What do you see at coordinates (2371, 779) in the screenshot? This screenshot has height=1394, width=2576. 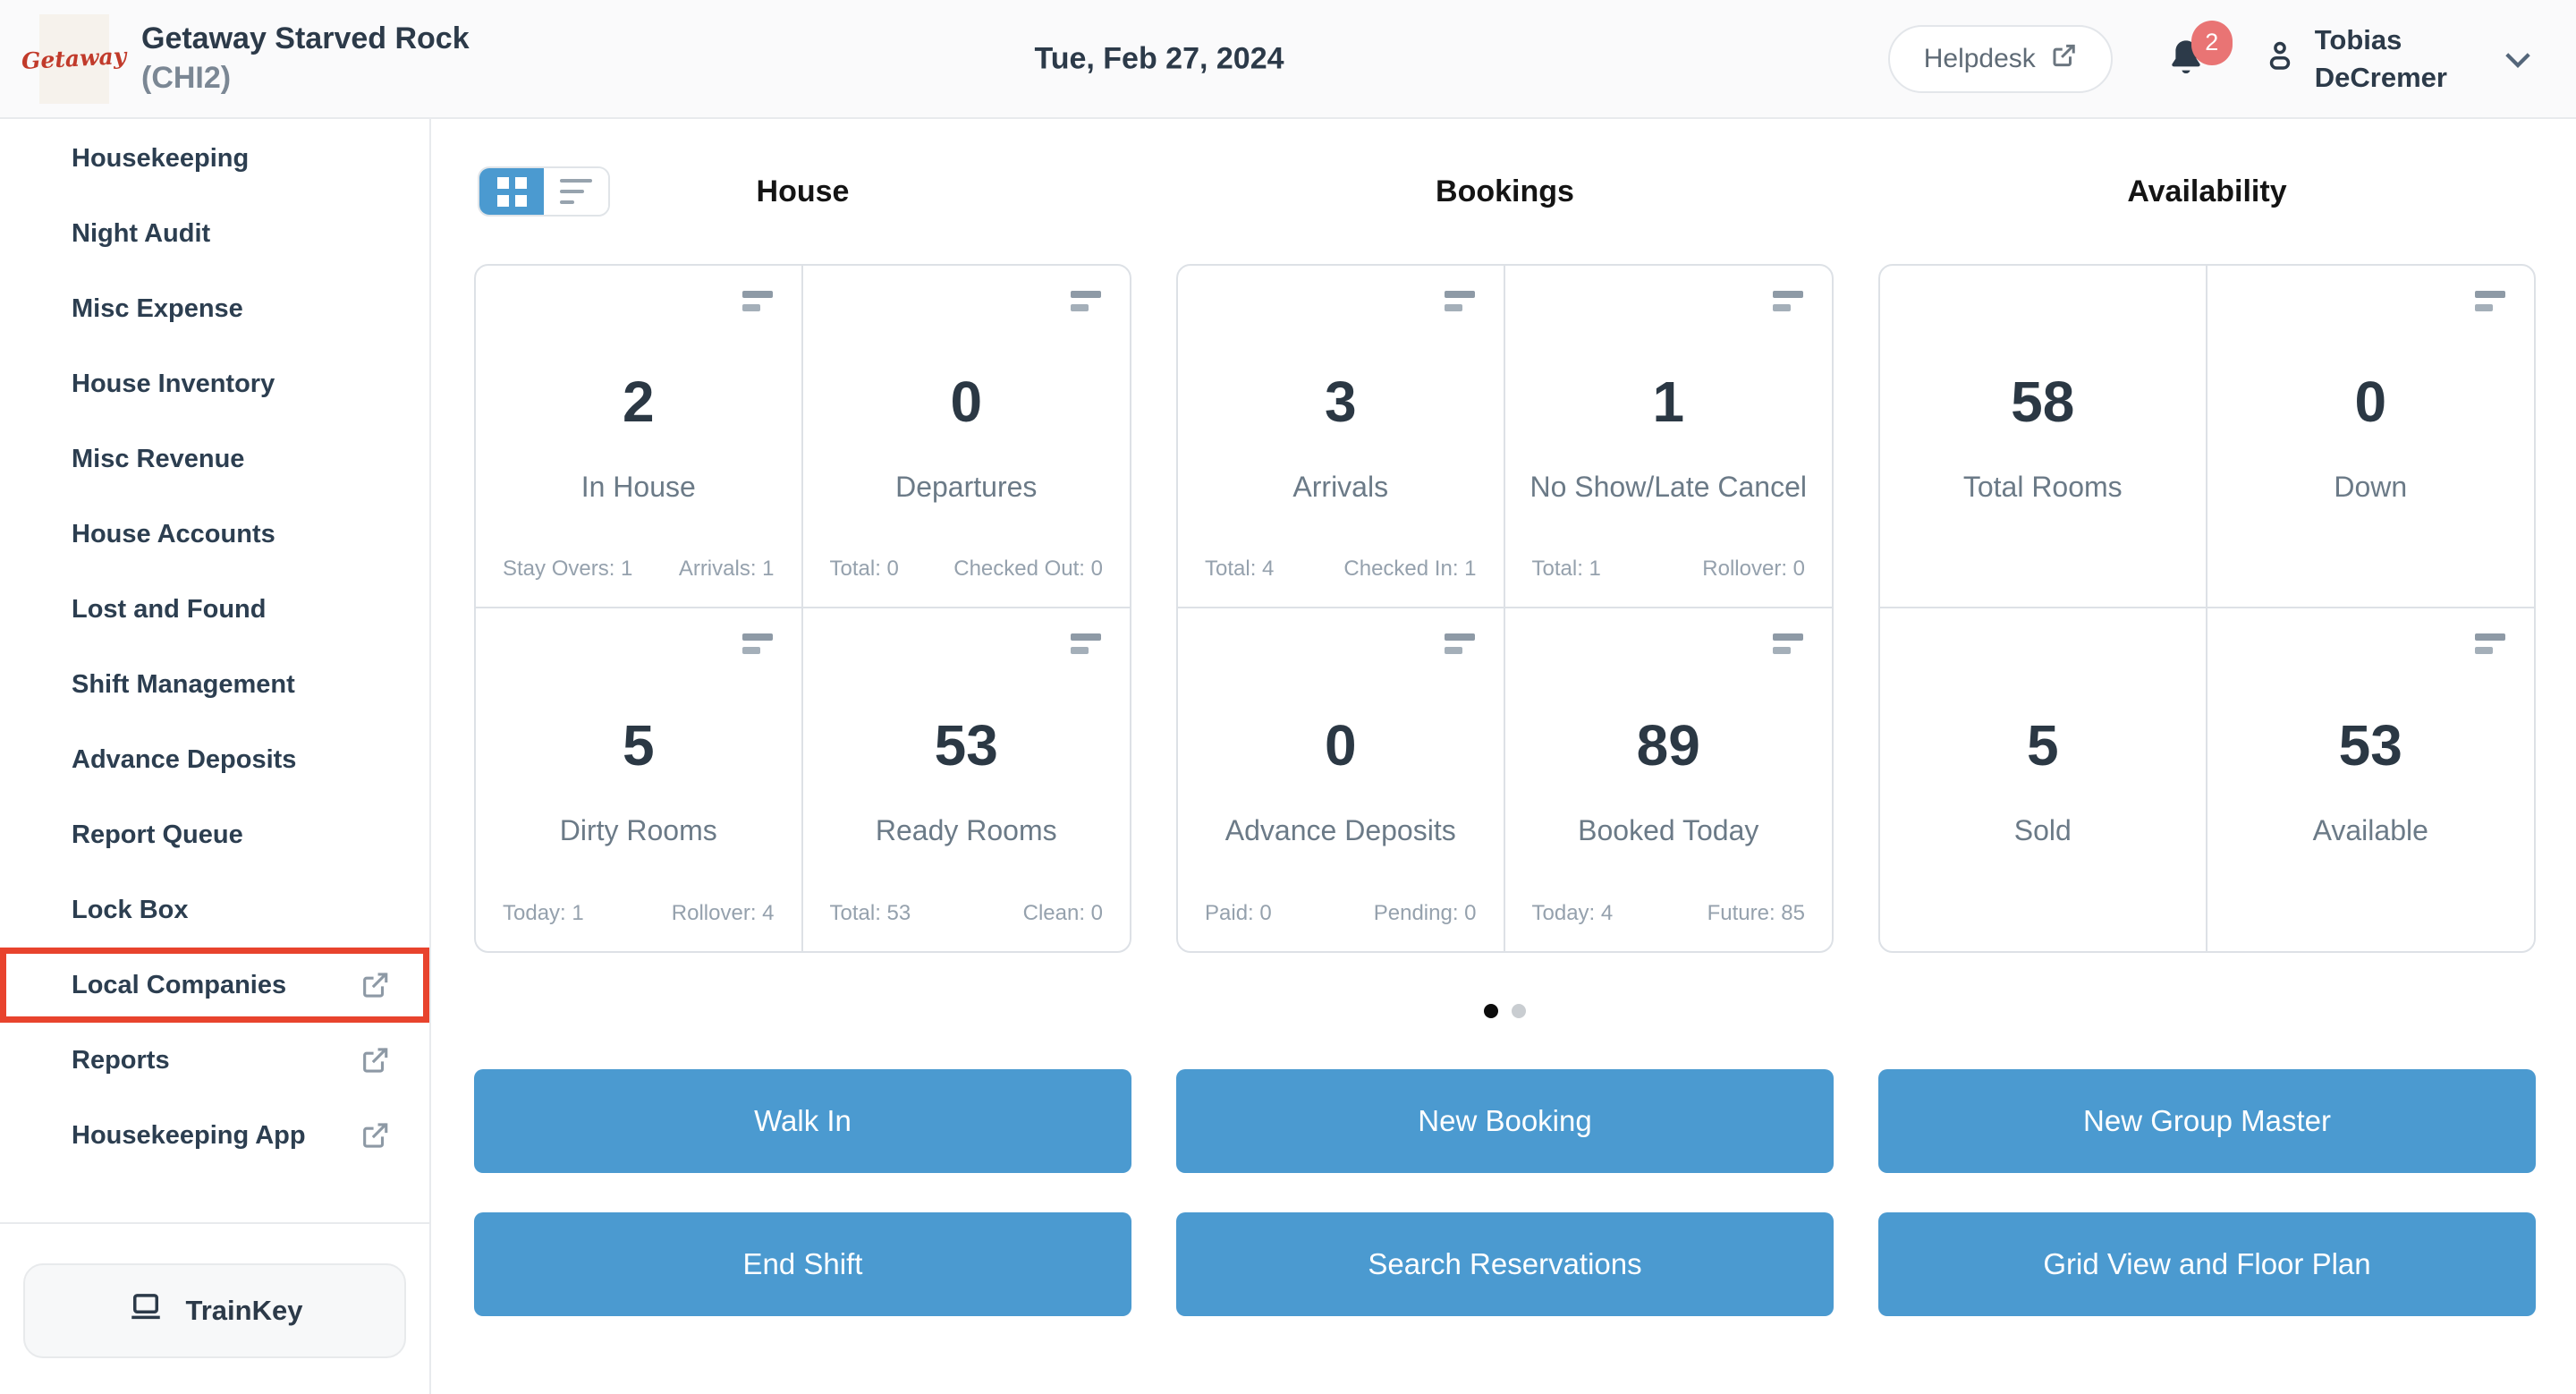 I see `card-available: 53 Available` at bounding box center [2371, 779].